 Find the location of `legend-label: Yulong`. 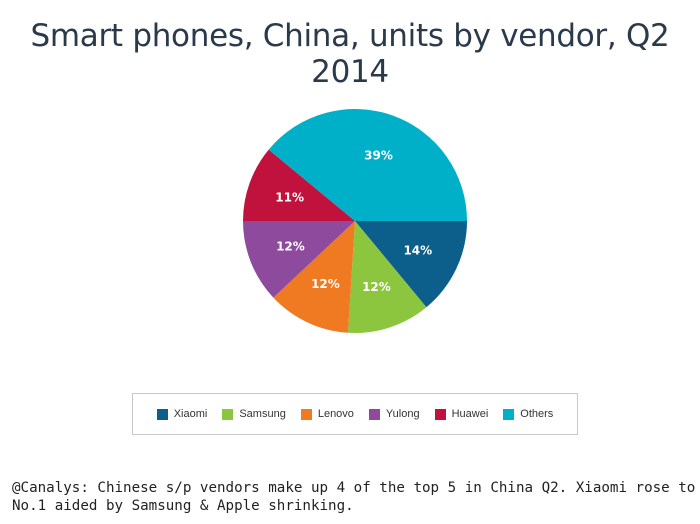

legend-label: Yulong is located at coordinates (402, 414).